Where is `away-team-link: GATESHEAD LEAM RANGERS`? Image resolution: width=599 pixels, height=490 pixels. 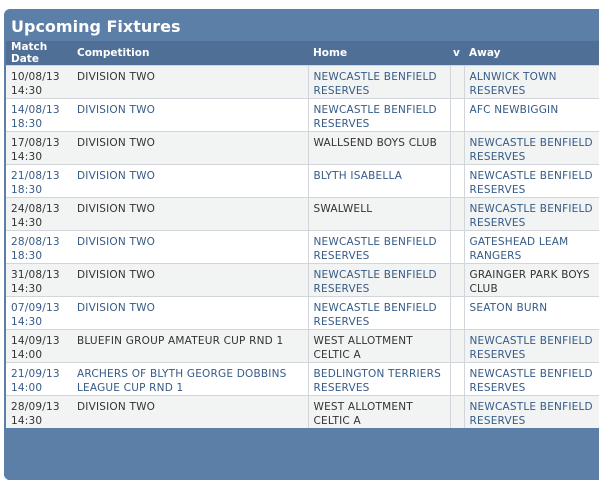 away-team-link: GATESHEAD LEAM RANGERS is located at coordinates (531, 247).